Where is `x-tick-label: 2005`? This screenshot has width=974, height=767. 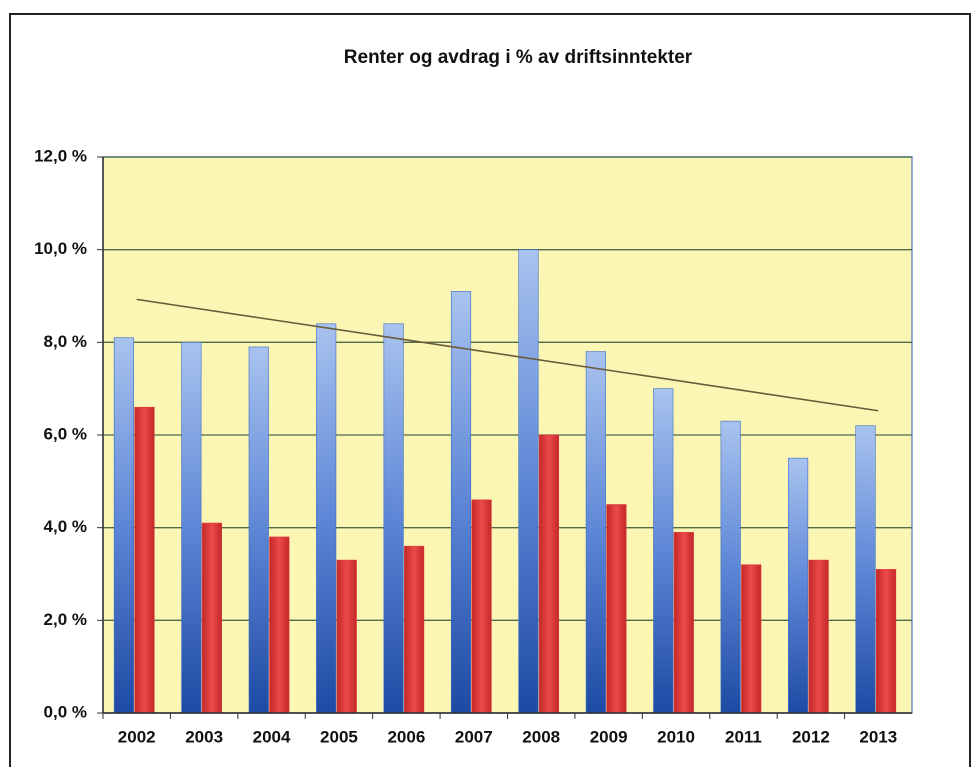 x-tick-label: 2005 is located at coordinates (339, 736).